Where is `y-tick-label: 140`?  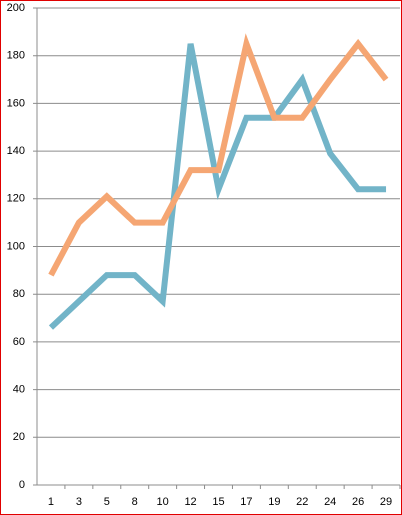
y-tick-label: 140 is located at coordinates (16, 151).